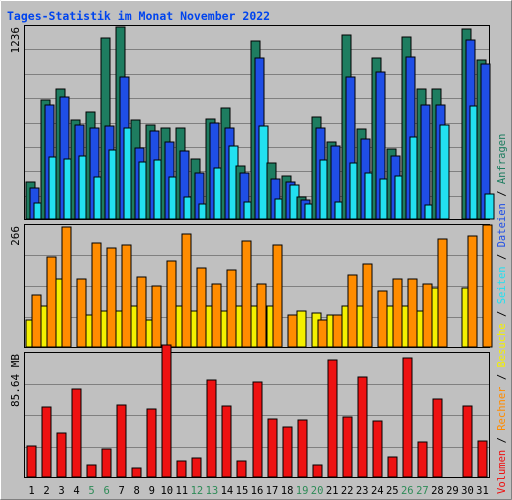 The width and height of the screenshot is (512, 500). I want to click on x-tick-label-day-30: 30, so click(467, 491).